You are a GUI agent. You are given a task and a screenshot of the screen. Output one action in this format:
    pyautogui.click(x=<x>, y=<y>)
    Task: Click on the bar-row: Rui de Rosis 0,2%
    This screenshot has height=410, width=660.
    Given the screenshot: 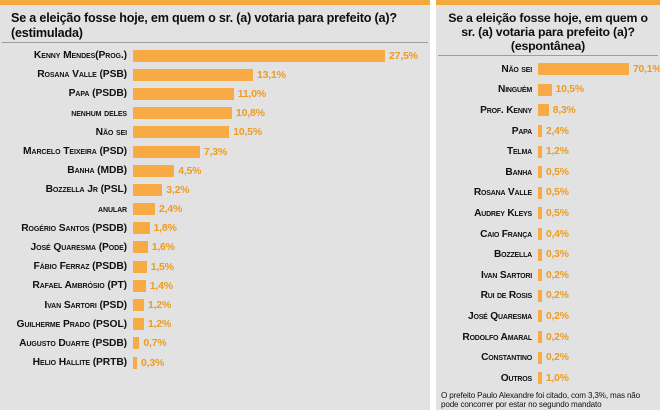 What is the action you would take?
    pyautogui.click(x=548, y=296)
    